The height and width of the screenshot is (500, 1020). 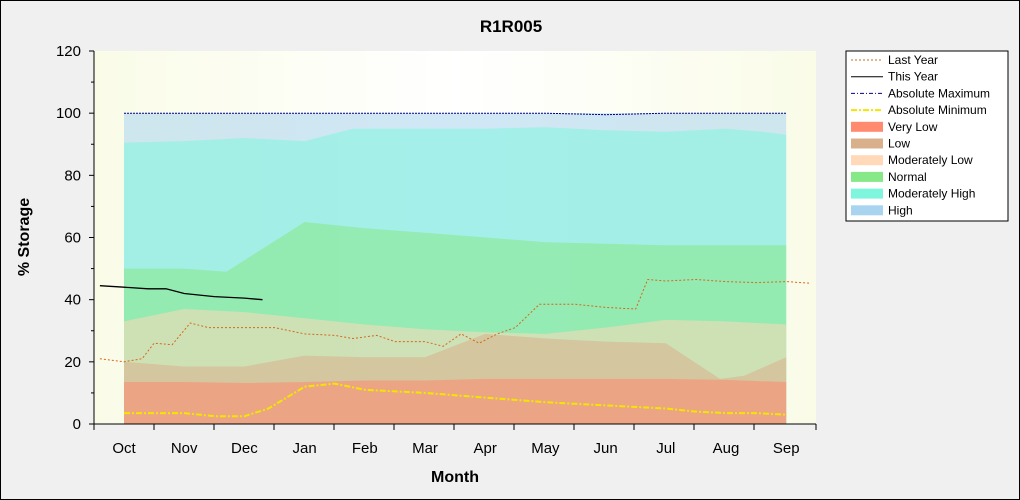 What do you see at coordinates (124, 448) in the screenshot?
I see `x-tick-label: Oct` at bounding box center [124, 448].